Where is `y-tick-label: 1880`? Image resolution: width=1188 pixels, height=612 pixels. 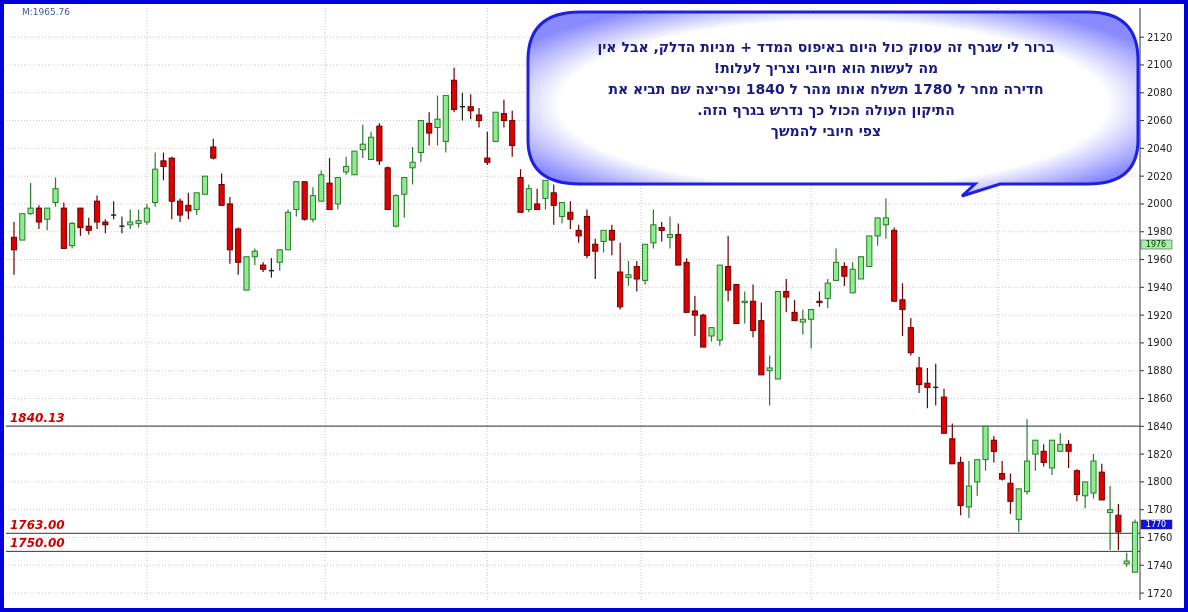
y-tick-label: 1880 is located at coordinates (1160, 371).